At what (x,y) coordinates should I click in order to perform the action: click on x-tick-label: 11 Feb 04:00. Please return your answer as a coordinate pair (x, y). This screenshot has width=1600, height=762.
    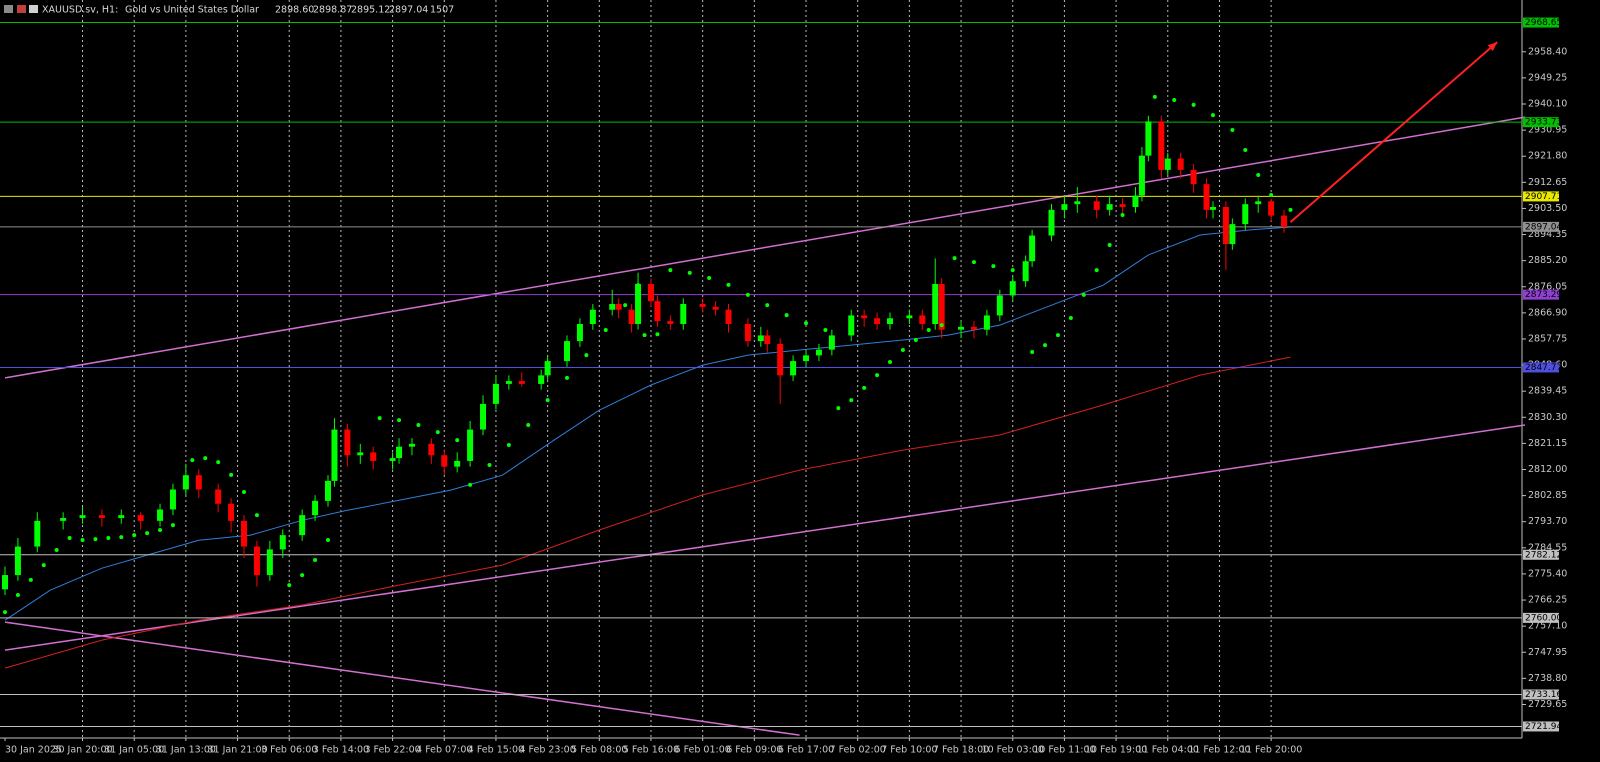
    Looking at the image, I should click on (1168, 750).